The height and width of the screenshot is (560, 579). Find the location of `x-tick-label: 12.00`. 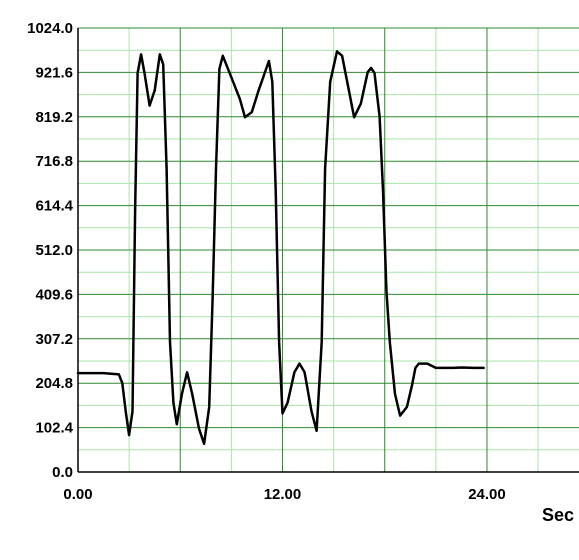

x-tick-label: 12.00 is located at coordinates (283, 494).